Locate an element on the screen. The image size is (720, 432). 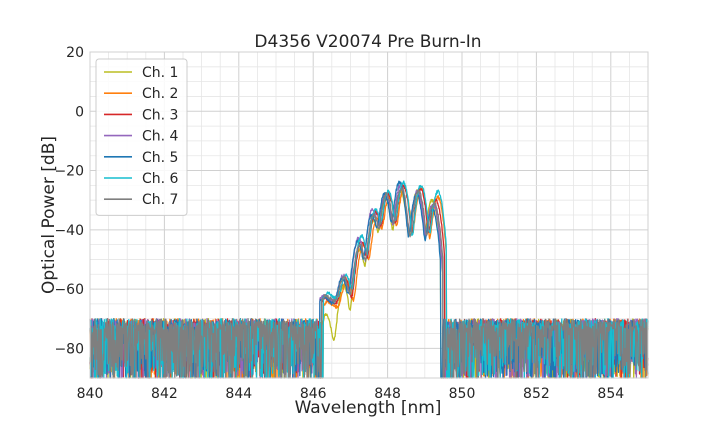
legend-box is located at coordinates (141, 137).